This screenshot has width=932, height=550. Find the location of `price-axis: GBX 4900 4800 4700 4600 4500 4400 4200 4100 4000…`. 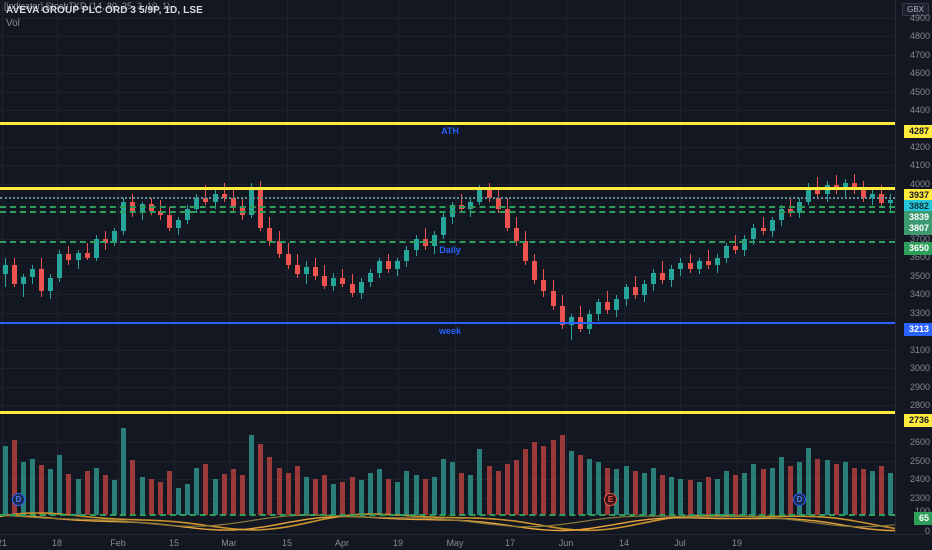

price-axis: GBX 4900 4800 4700 4600 4500 4400 4200 4100 4000… is located at coordinates (913, 268).